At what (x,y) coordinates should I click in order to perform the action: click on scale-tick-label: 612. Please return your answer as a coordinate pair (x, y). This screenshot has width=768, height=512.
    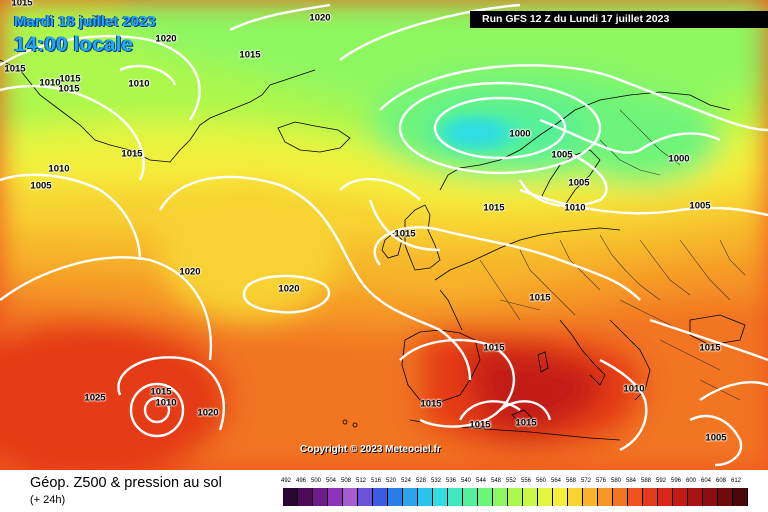
    Looking at the image, I should click on (736, 481).